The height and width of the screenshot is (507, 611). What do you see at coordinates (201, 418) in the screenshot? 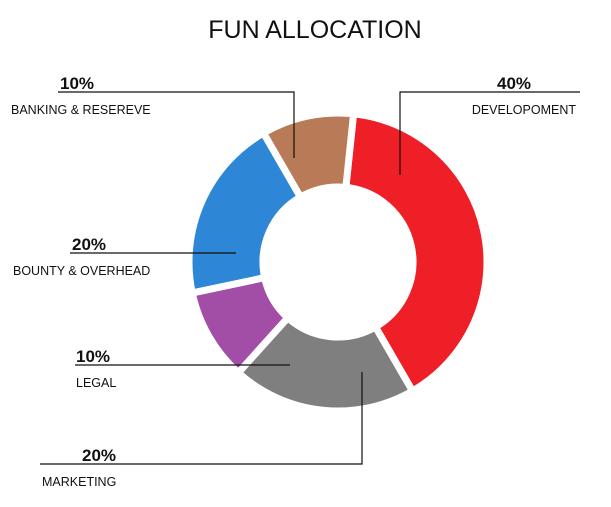
I see `leader-line-marketing` at bounding box center [201, 418].